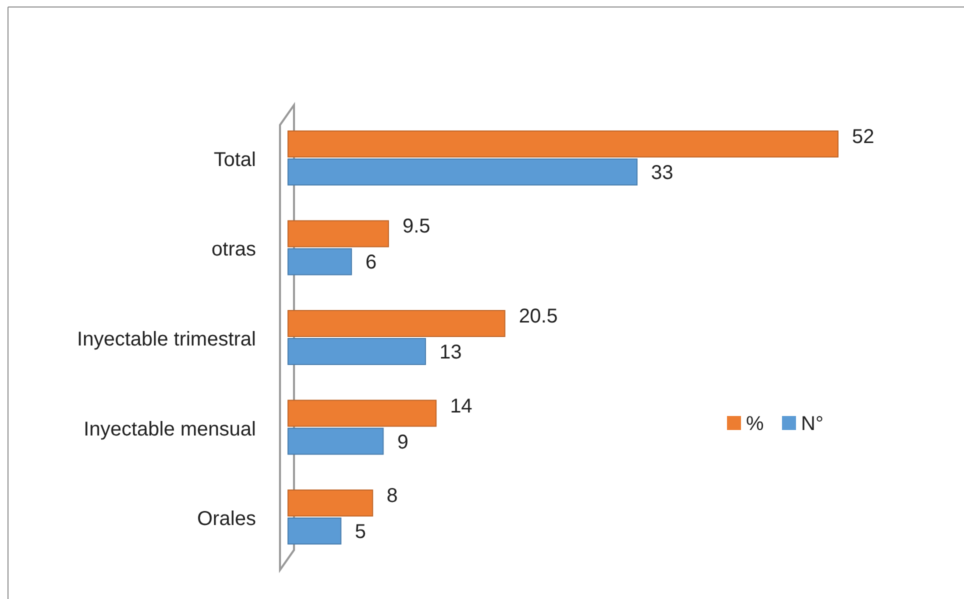 The width and height of the screenshot is (964, 599). What do you see at coordinates (235, 159) in the screenshot?
I see `y-tick-label: Total` at bounding box center [235, 159].